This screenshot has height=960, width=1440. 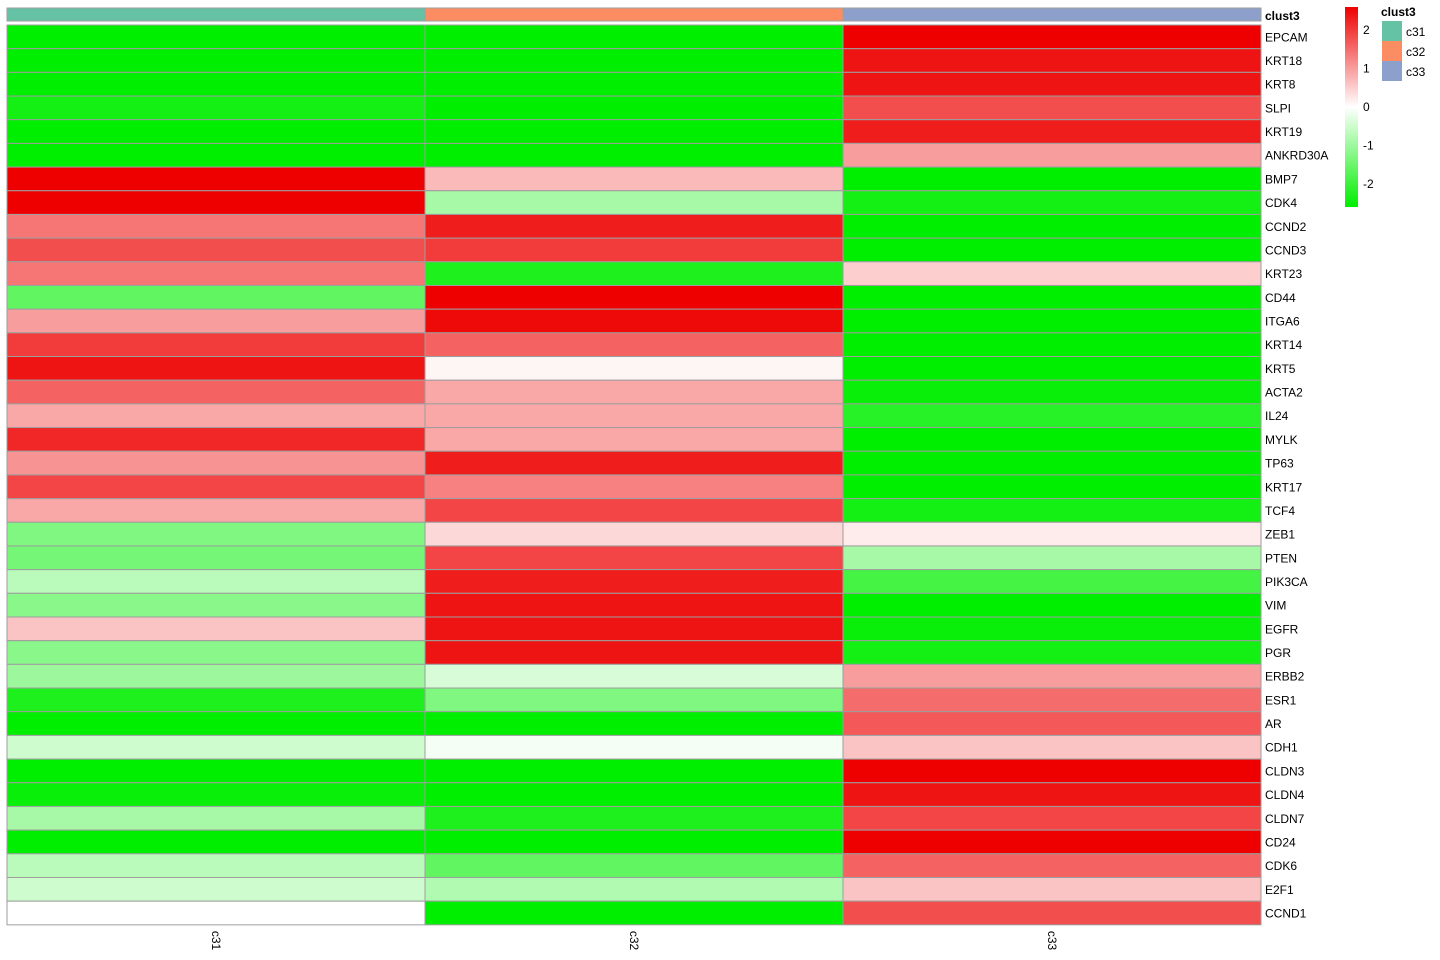 What do you see at coordinates (216, 439) in the screenshot?
I see `heatmap-cell-MYLK-c31` at bounding box center [216, 439].